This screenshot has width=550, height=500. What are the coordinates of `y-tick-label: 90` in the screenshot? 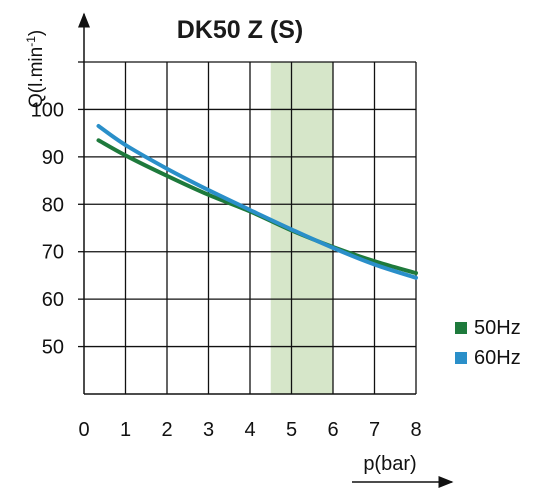 It's located at (53, 158).